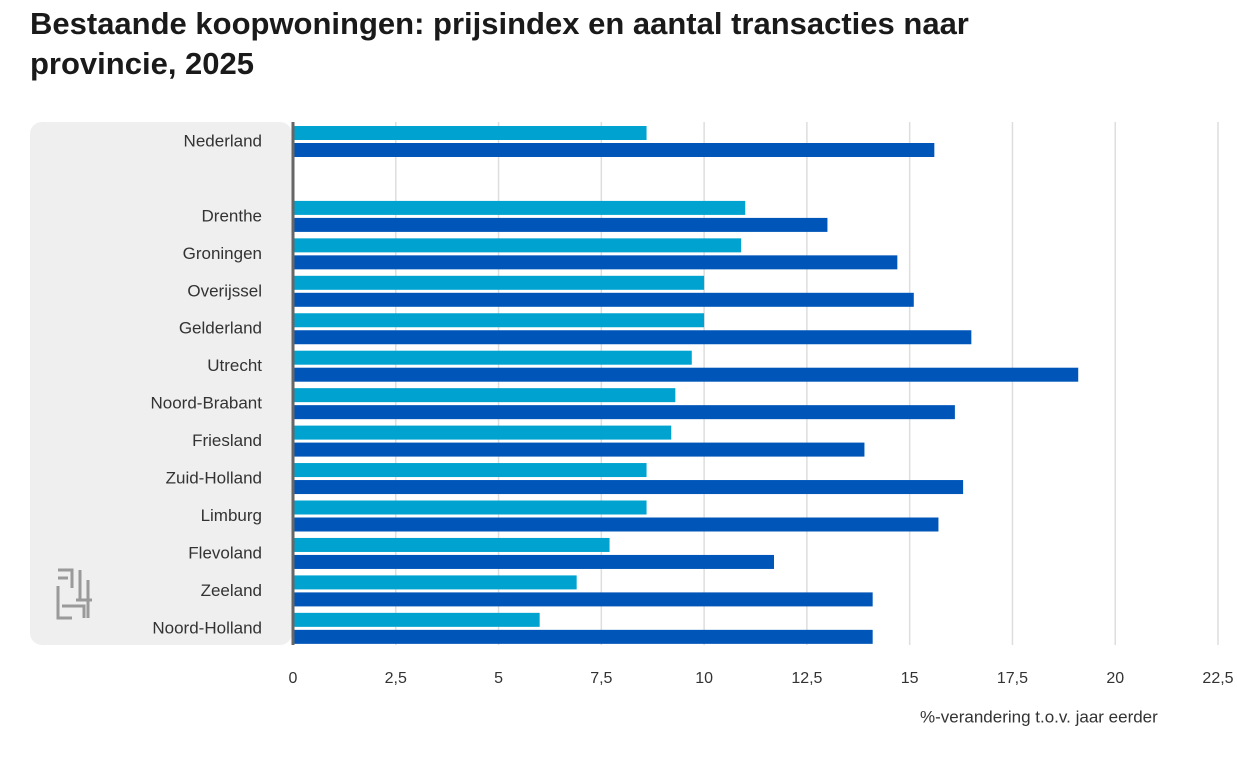 This screenshot has height=771, width=1237. I want to click on x-tick-label: 0, so click(293, 678).